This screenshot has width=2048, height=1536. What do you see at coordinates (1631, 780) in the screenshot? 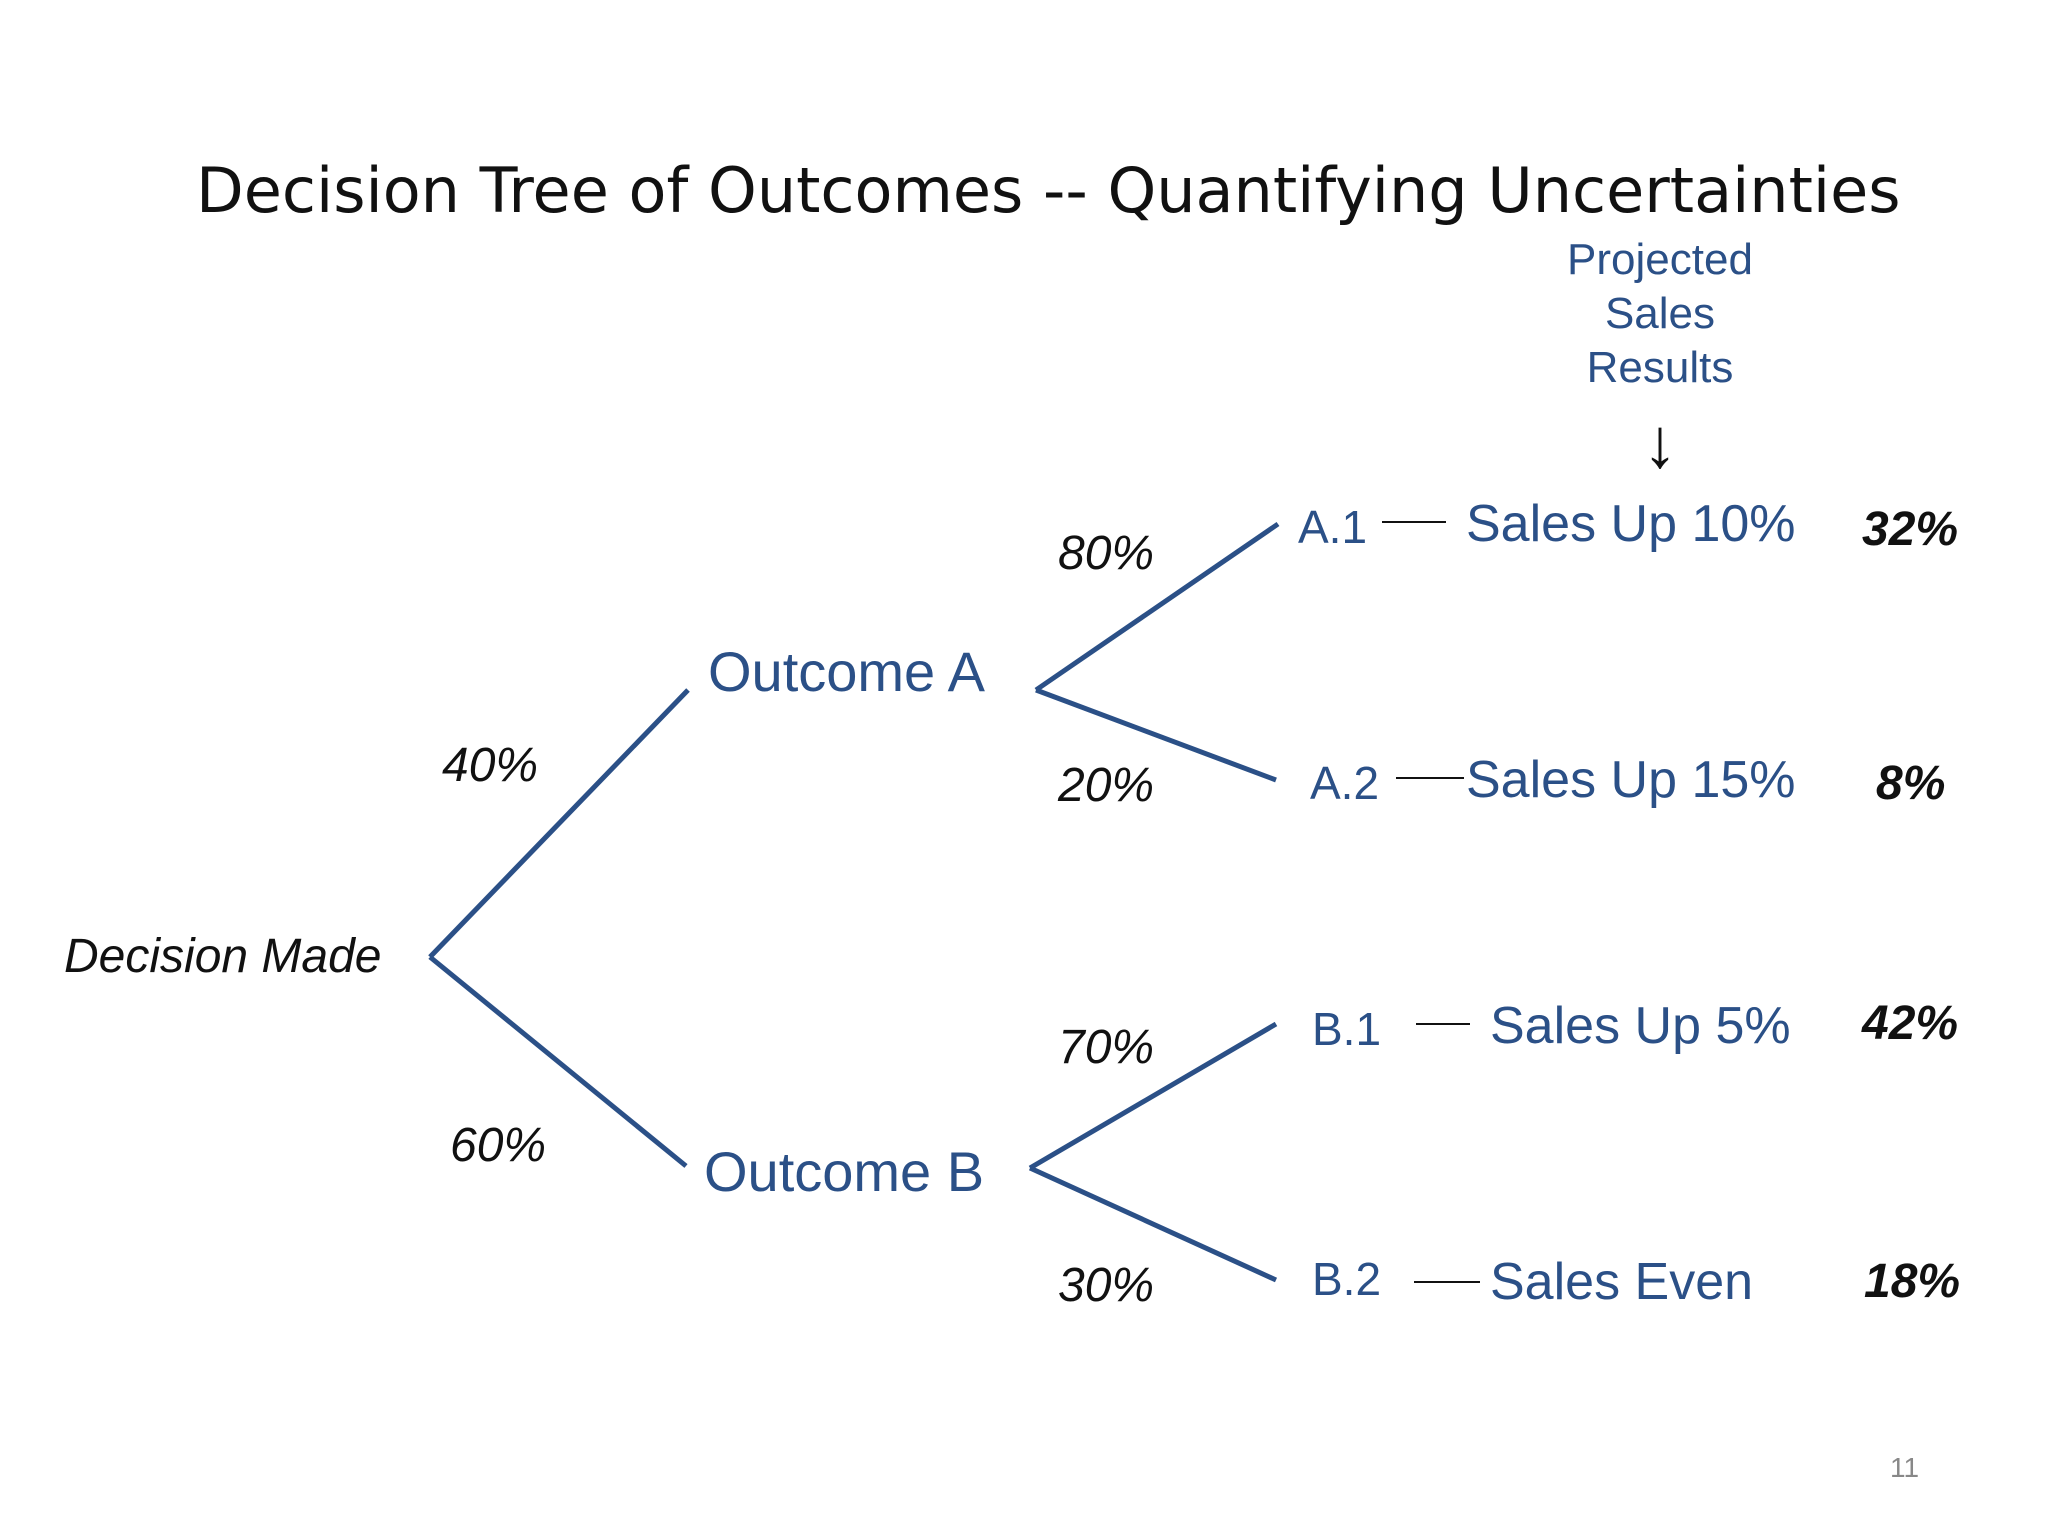
I see `leaf-result-a2: Sales Up 15%` at bounding box center [1631, 780].